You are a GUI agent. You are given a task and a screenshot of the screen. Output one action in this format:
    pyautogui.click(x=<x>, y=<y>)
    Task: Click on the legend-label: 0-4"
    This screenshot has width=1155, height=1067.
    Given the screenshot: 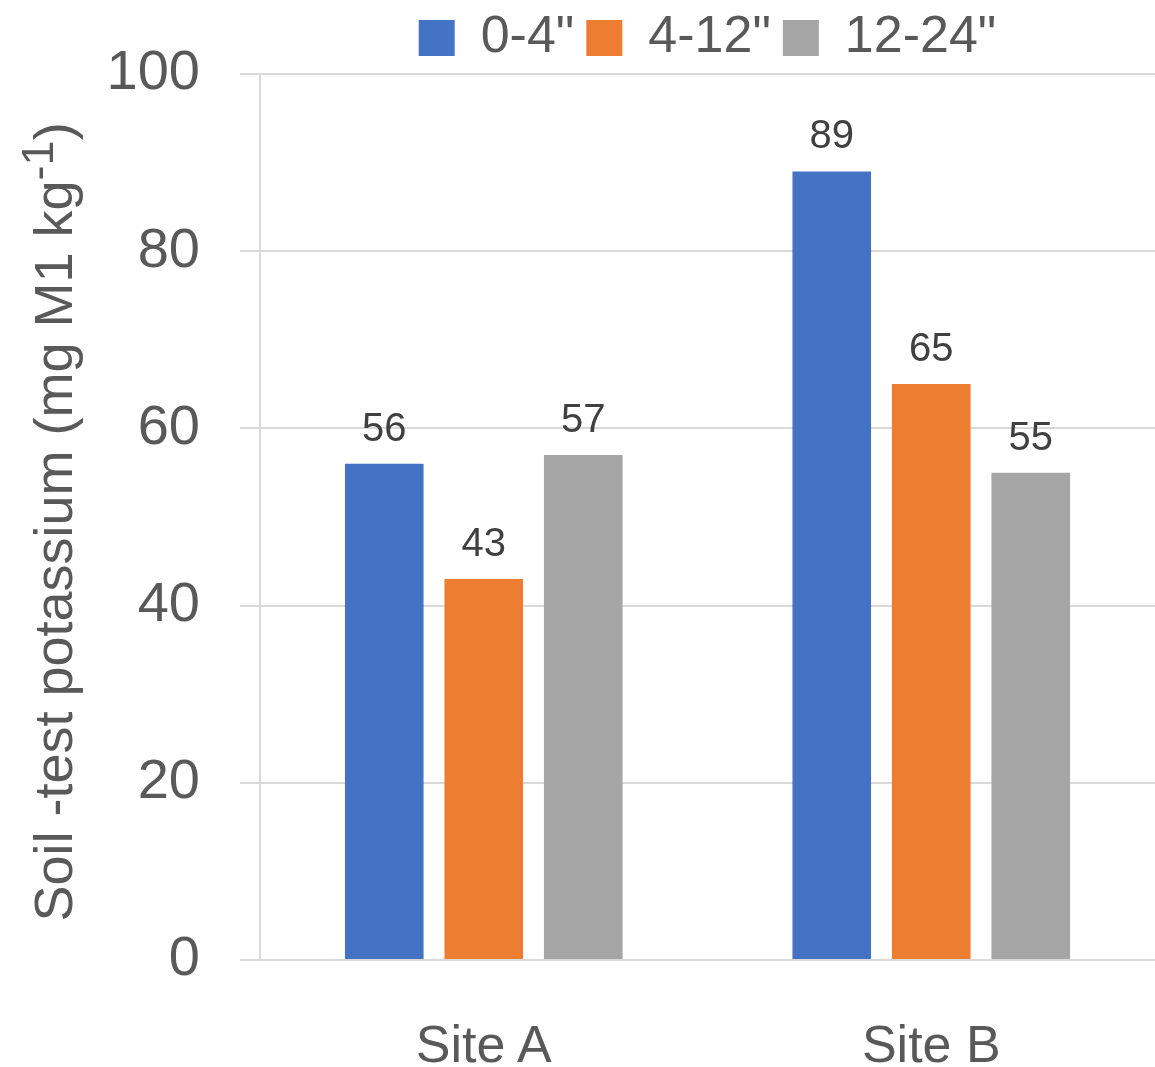 What is the action you would take?
    pyautogui.click(x=527, y=34)
    